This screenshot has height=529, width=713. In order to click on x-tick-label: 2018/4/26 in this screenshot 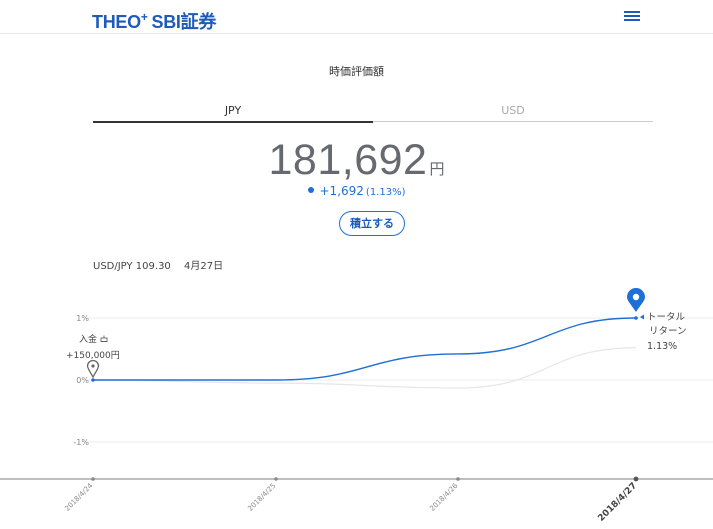, I will do `click(443, 496)`.